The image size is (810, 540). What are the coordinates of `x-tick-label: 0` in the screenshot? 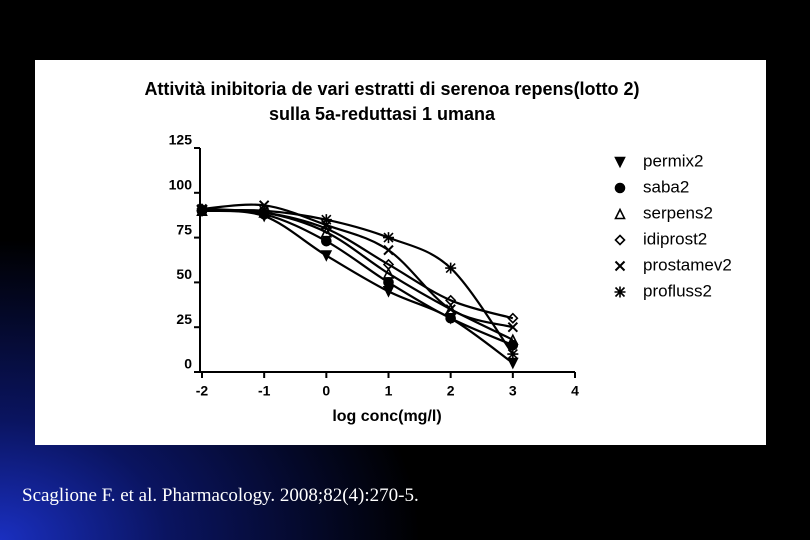 It's located at (326, 391).